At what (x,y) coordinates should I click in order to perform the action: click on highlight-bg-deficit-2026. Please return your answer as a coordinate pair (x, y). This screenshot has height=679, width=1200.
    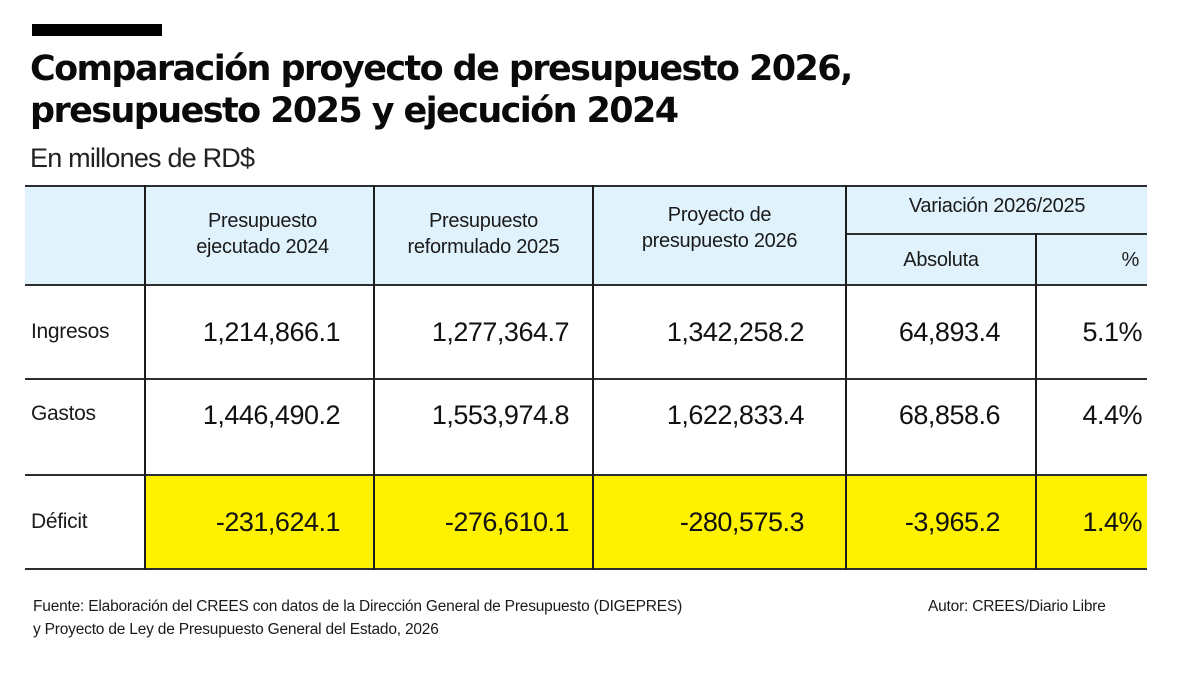
    Looking at the image, I should click on (719, 522).